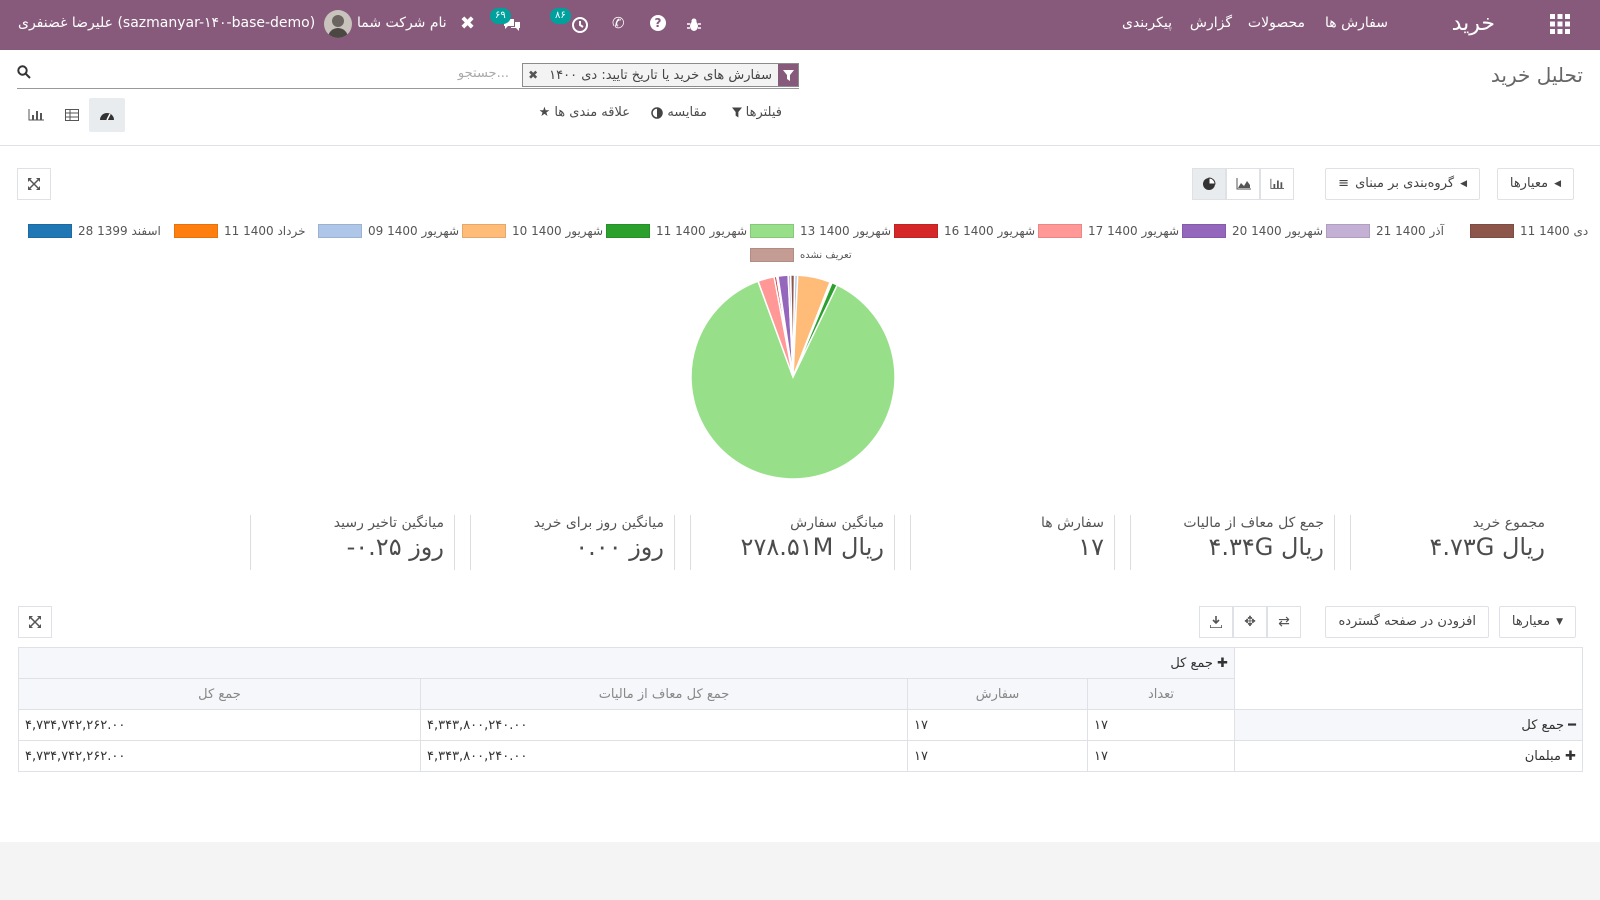 The height and width of the screenshot is (900, 1600). What do you see at coordinates (820, 231) in the screenshot?
I see `legend-item: 13 شهریور 1400` at bounding box center [820, 231].